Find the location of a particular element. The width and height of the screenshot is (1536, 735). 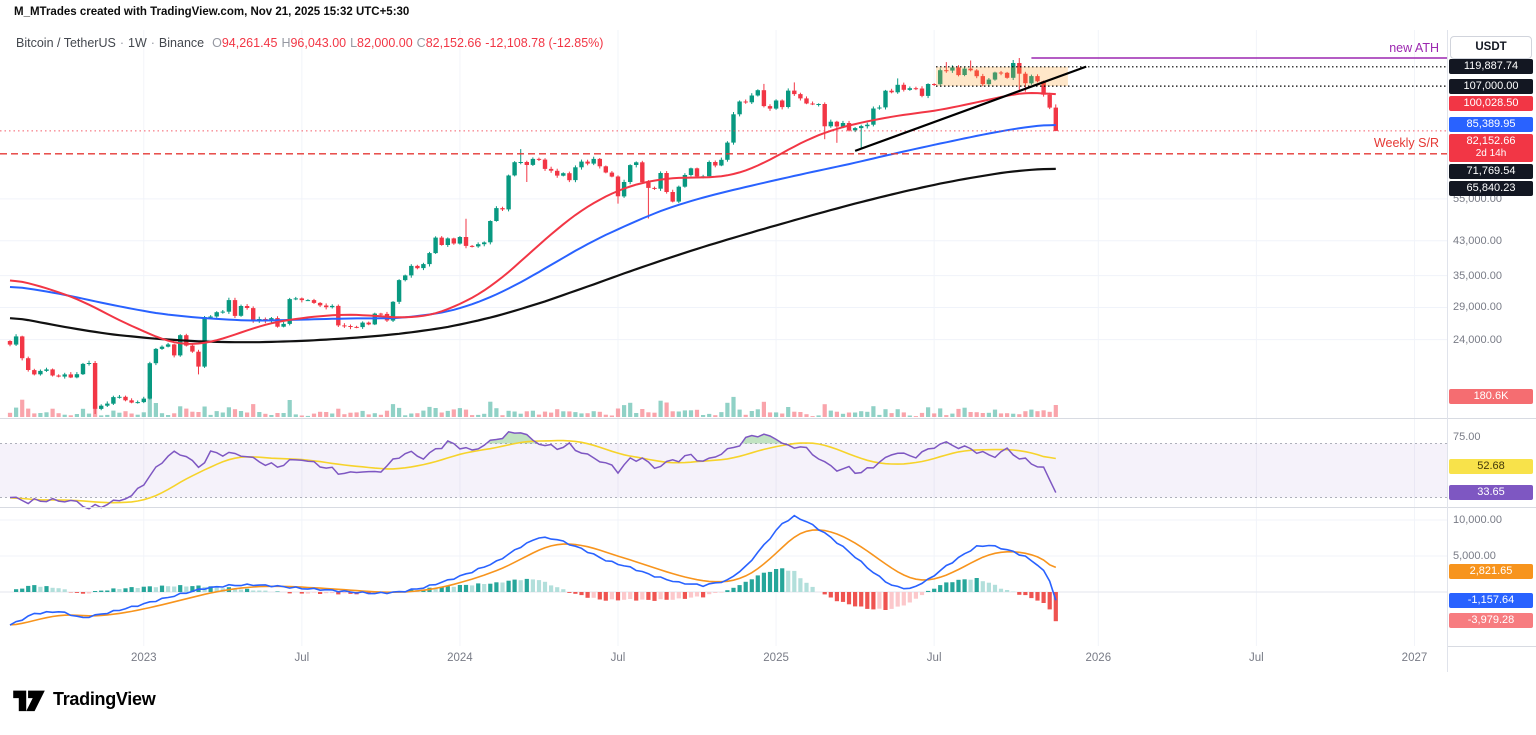

ohlc-close: C82,152.66 is located at coordinates (449, 43).